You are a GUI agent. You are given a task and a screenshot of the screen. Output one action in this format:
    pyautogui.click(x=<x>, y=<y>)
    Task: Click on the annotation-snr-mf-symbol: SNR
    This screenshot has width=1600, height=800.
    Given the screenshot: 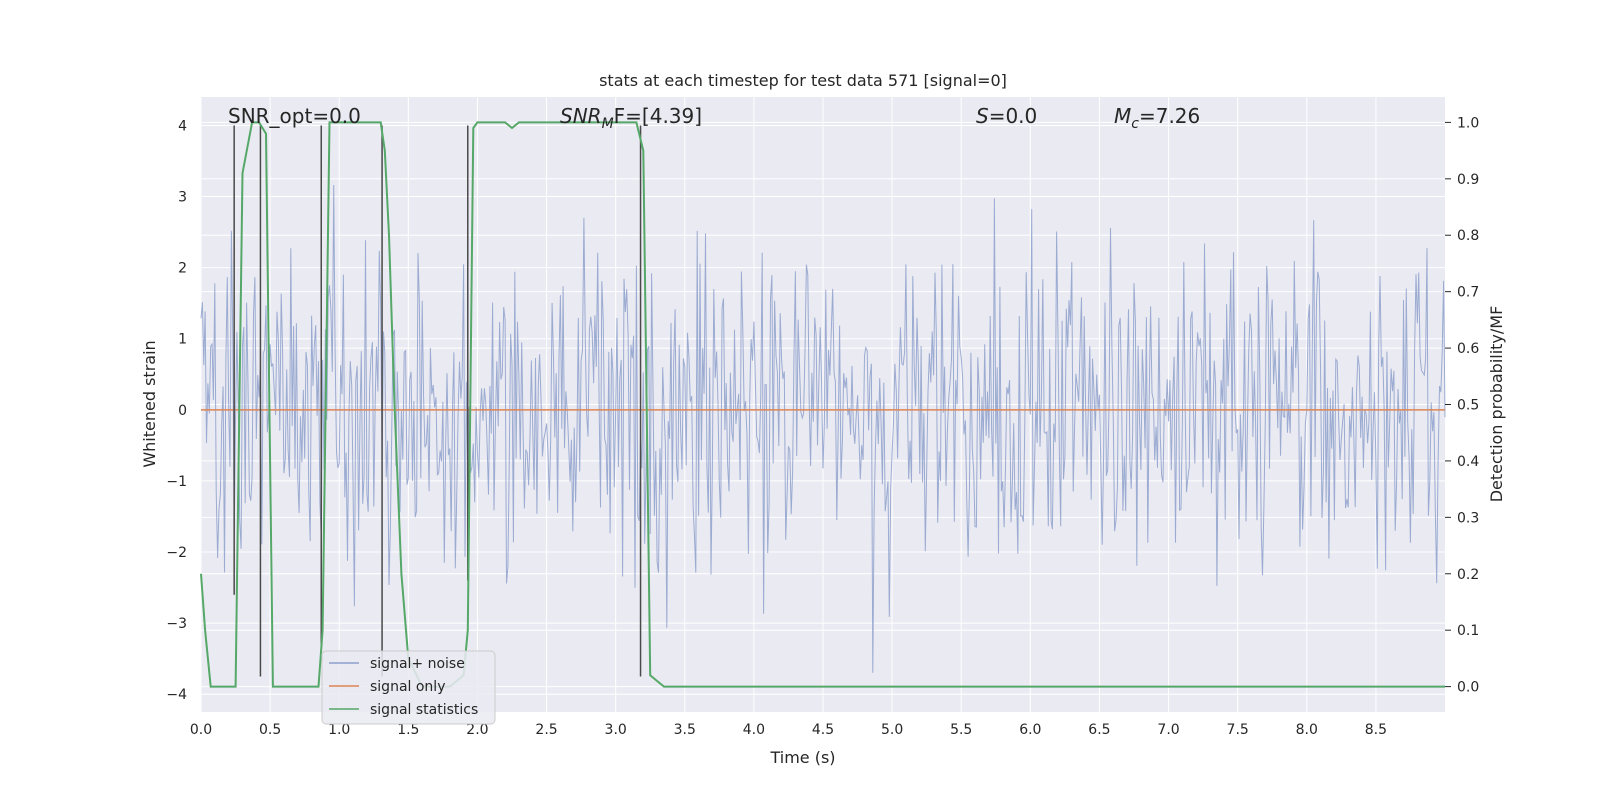 What is the action you would take?
    pyautogui.click(x=581, y=116)
    